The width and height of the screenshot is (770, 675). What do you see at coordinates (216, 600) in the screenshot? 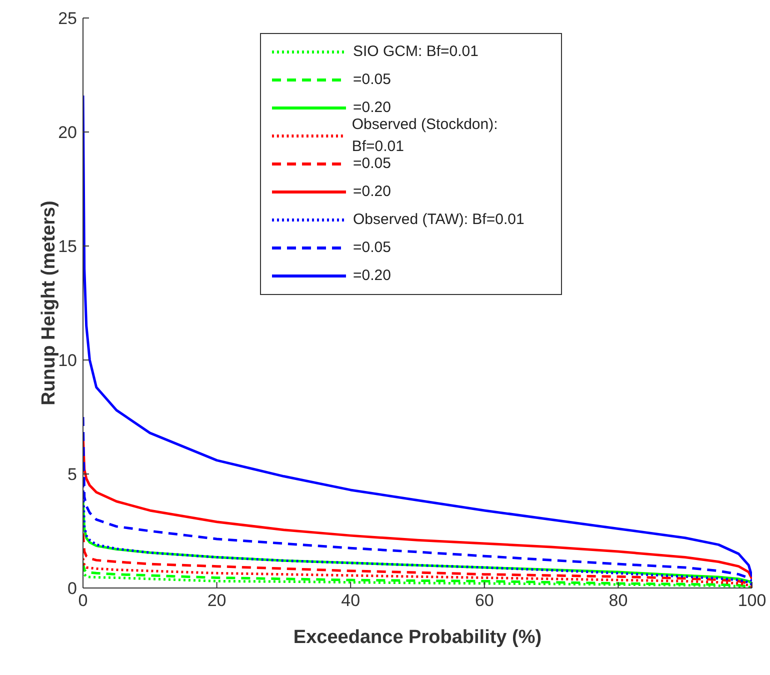
I see `x-tick-label: 20` at bounding box center [216, 600].